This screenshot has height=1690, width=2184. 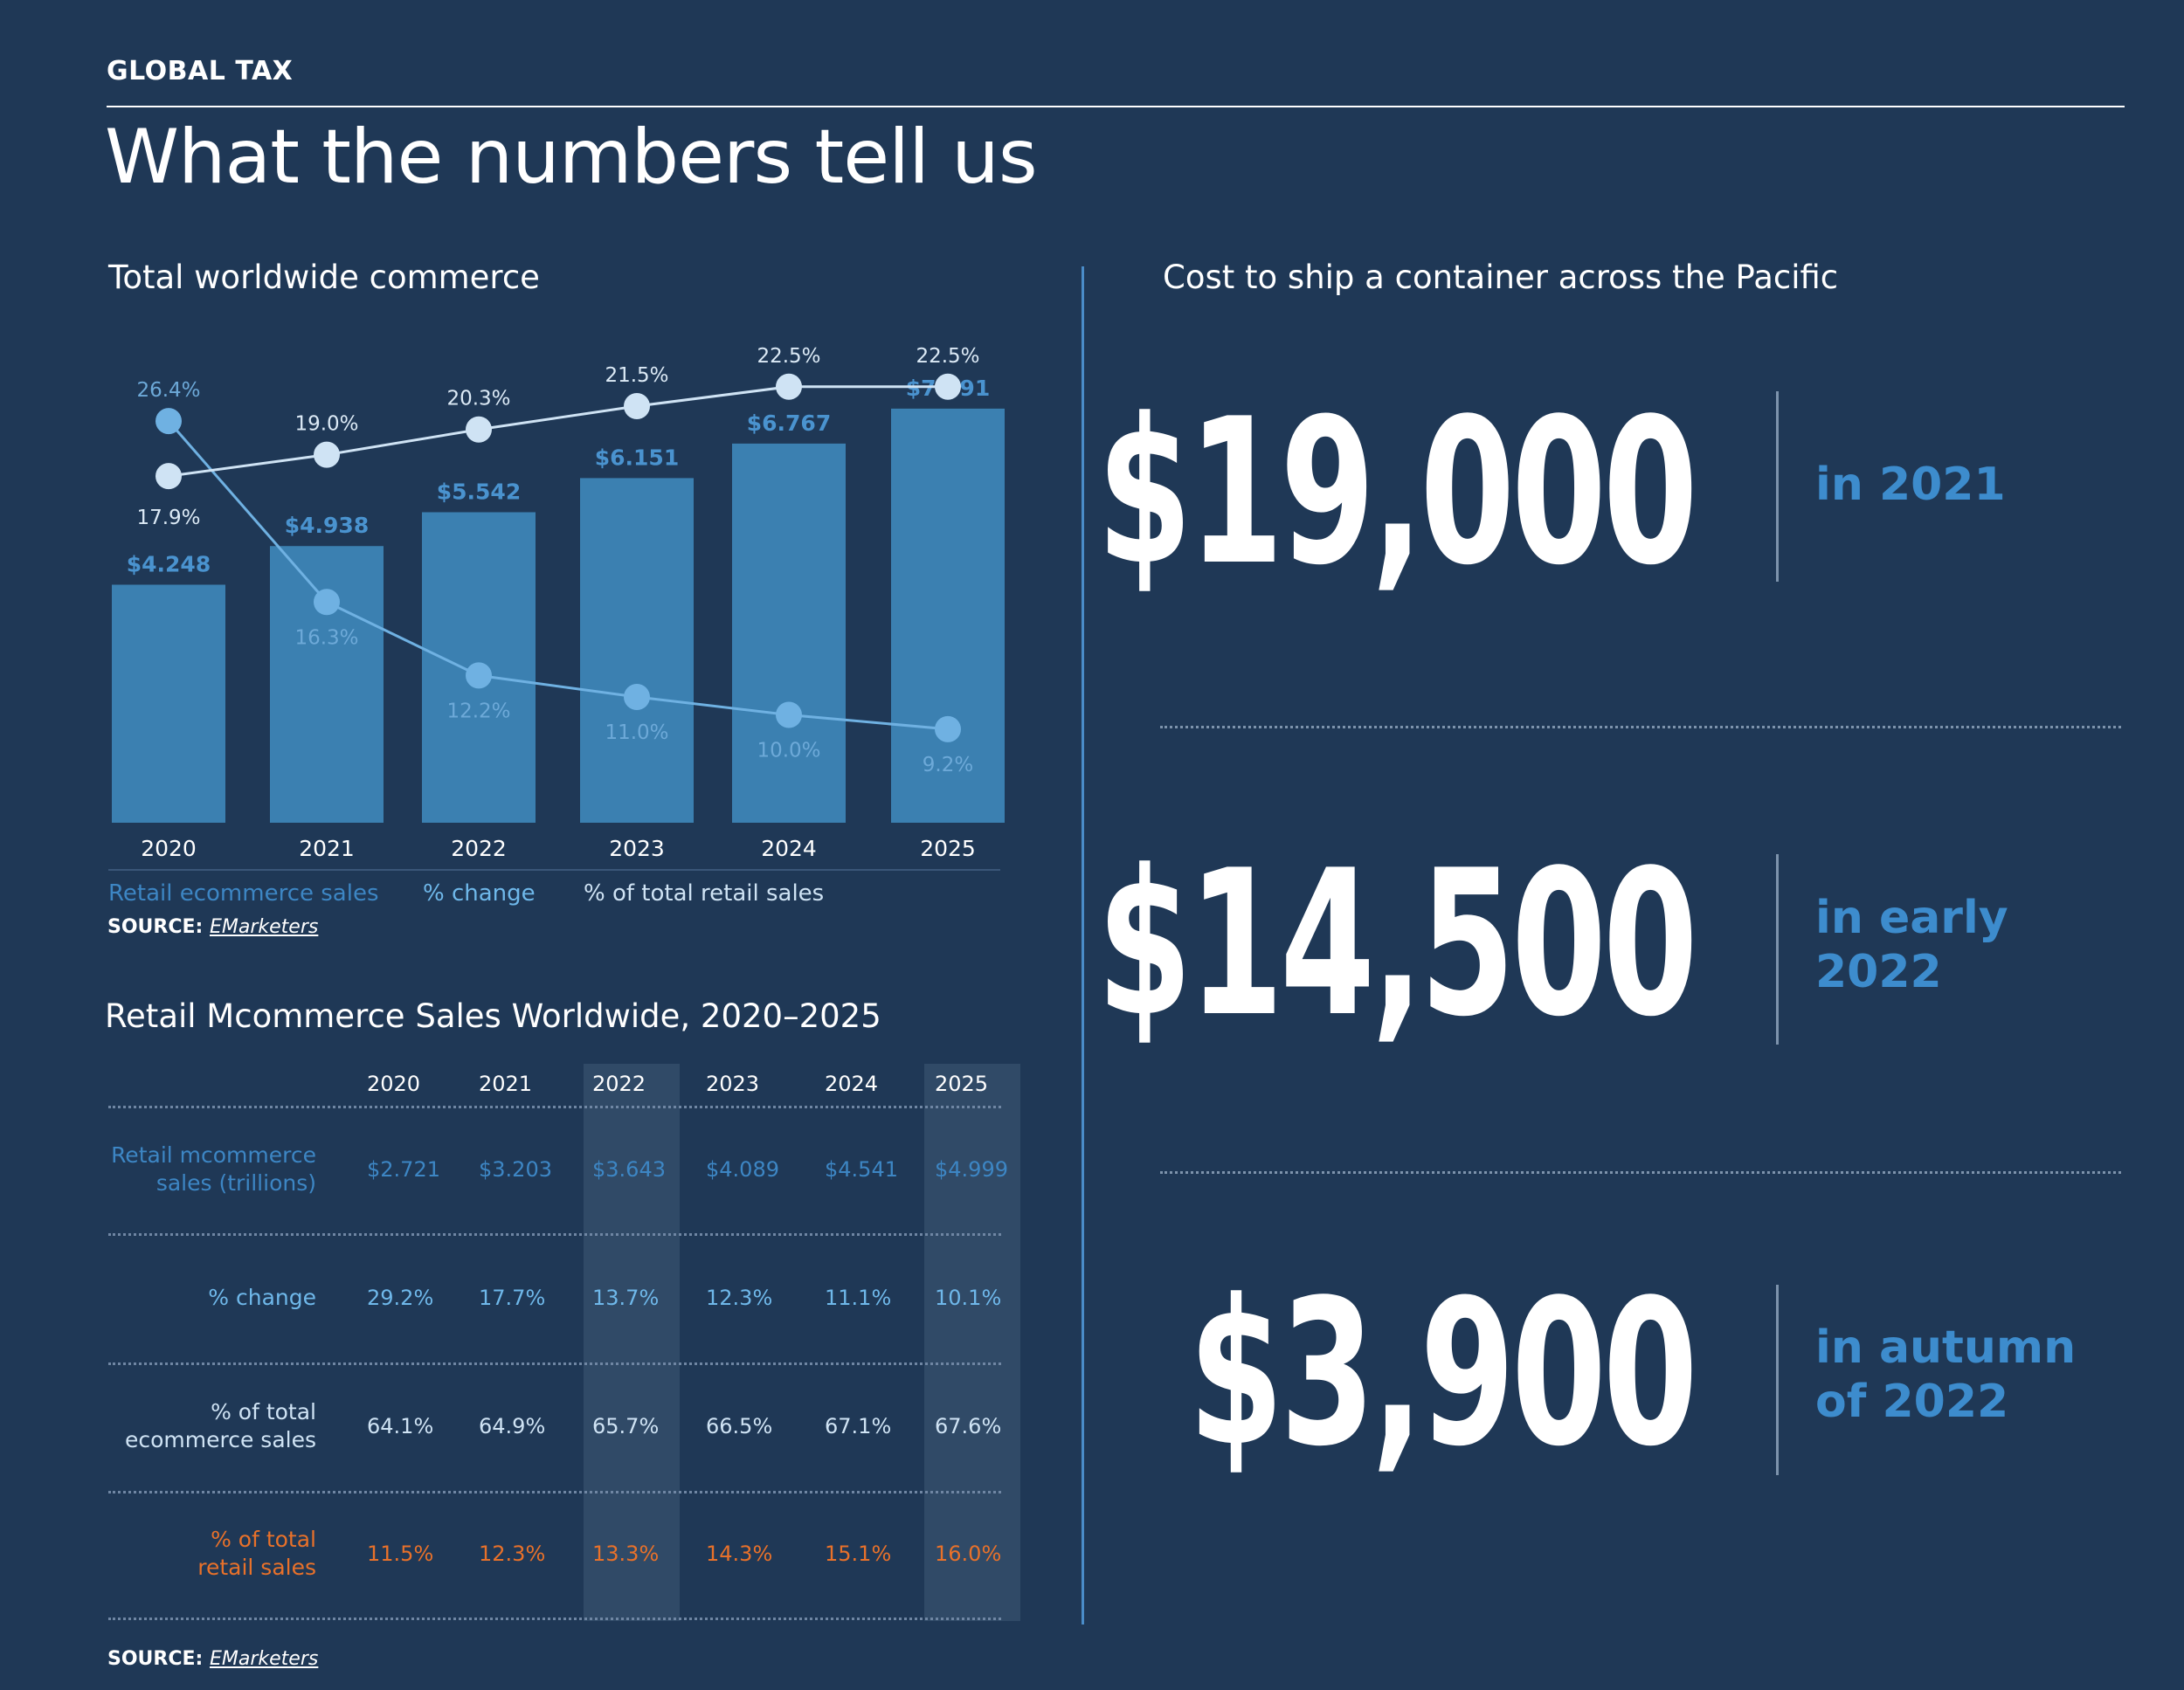 I want to click on table-cell: $3.203, so click(x=515, y=1169).